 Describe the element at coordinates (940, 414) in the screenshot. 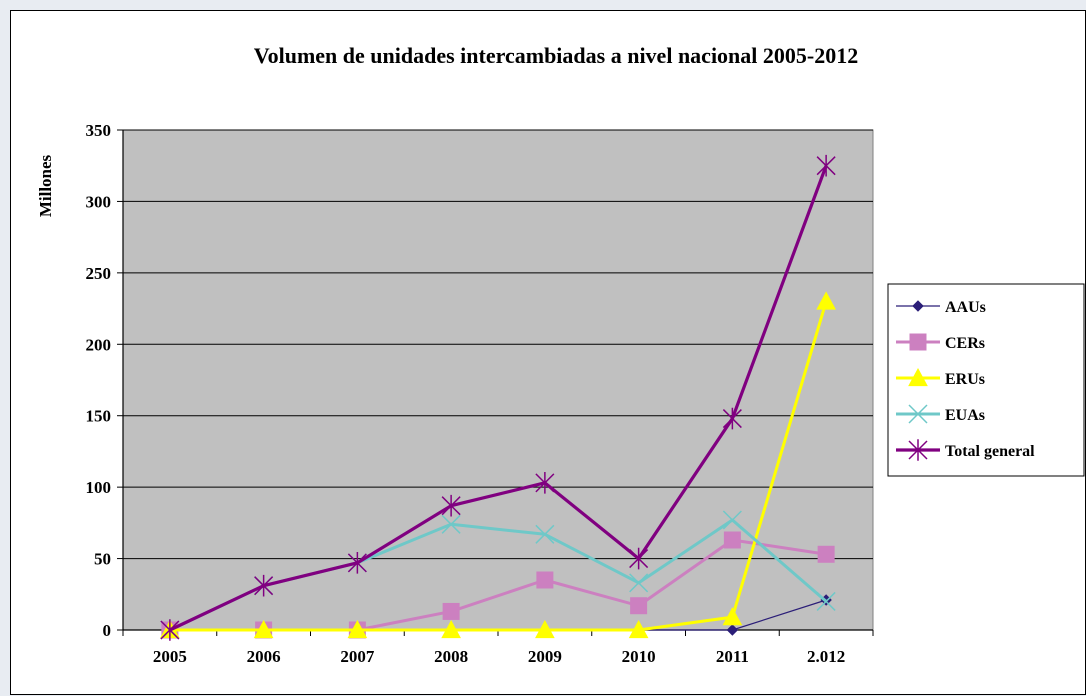

I see `legend-item: EUAs` at that location.